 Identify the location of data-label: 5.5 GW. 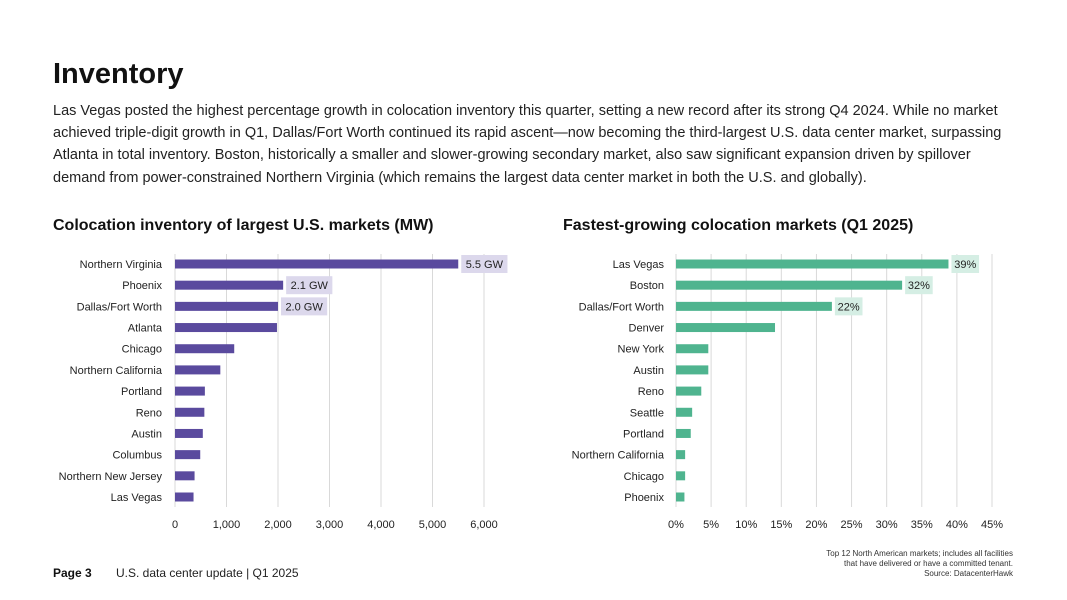
(485, 265).